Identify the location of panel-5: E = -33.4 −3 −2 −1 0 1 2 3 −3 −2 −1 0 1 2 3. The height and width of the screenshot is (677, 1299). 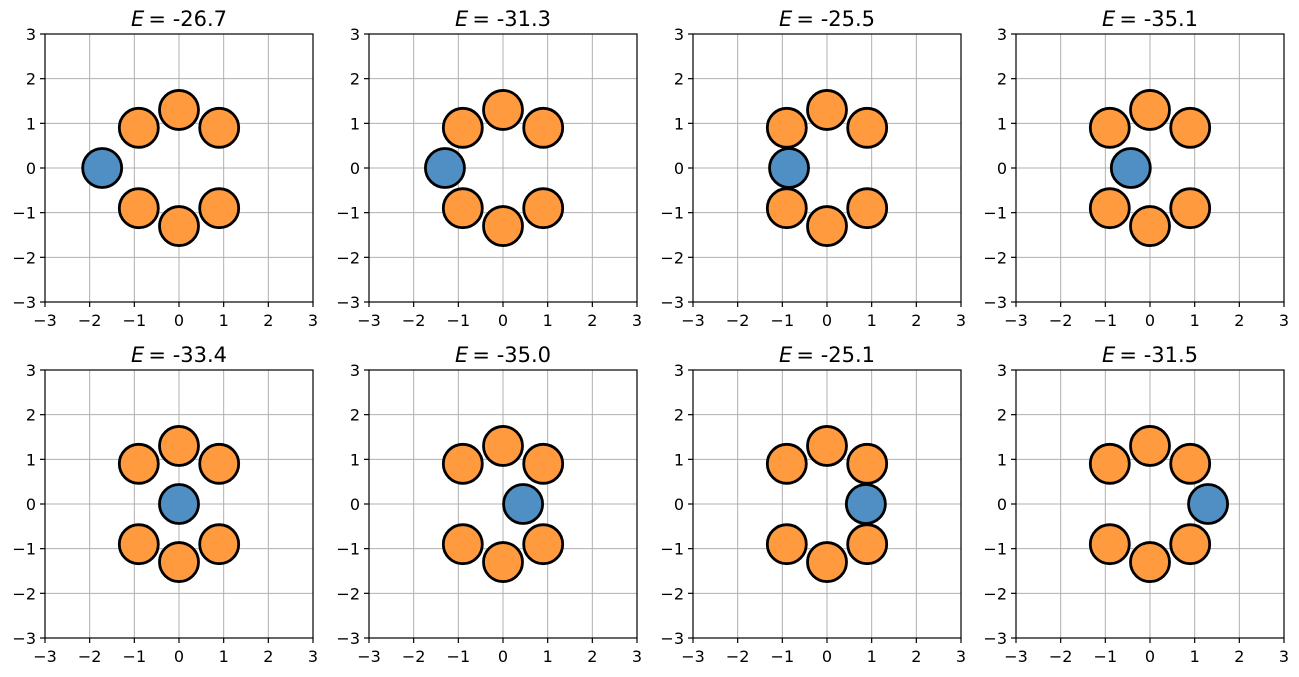
(165, 504).